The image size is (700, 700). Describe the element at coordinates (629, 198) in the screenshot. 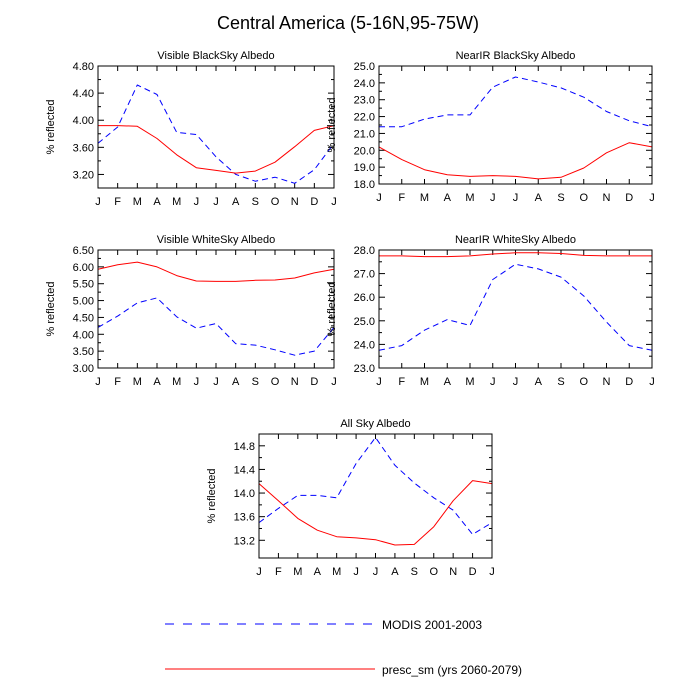

I see `nearir-blacksky-xtick-label: D` at that location.